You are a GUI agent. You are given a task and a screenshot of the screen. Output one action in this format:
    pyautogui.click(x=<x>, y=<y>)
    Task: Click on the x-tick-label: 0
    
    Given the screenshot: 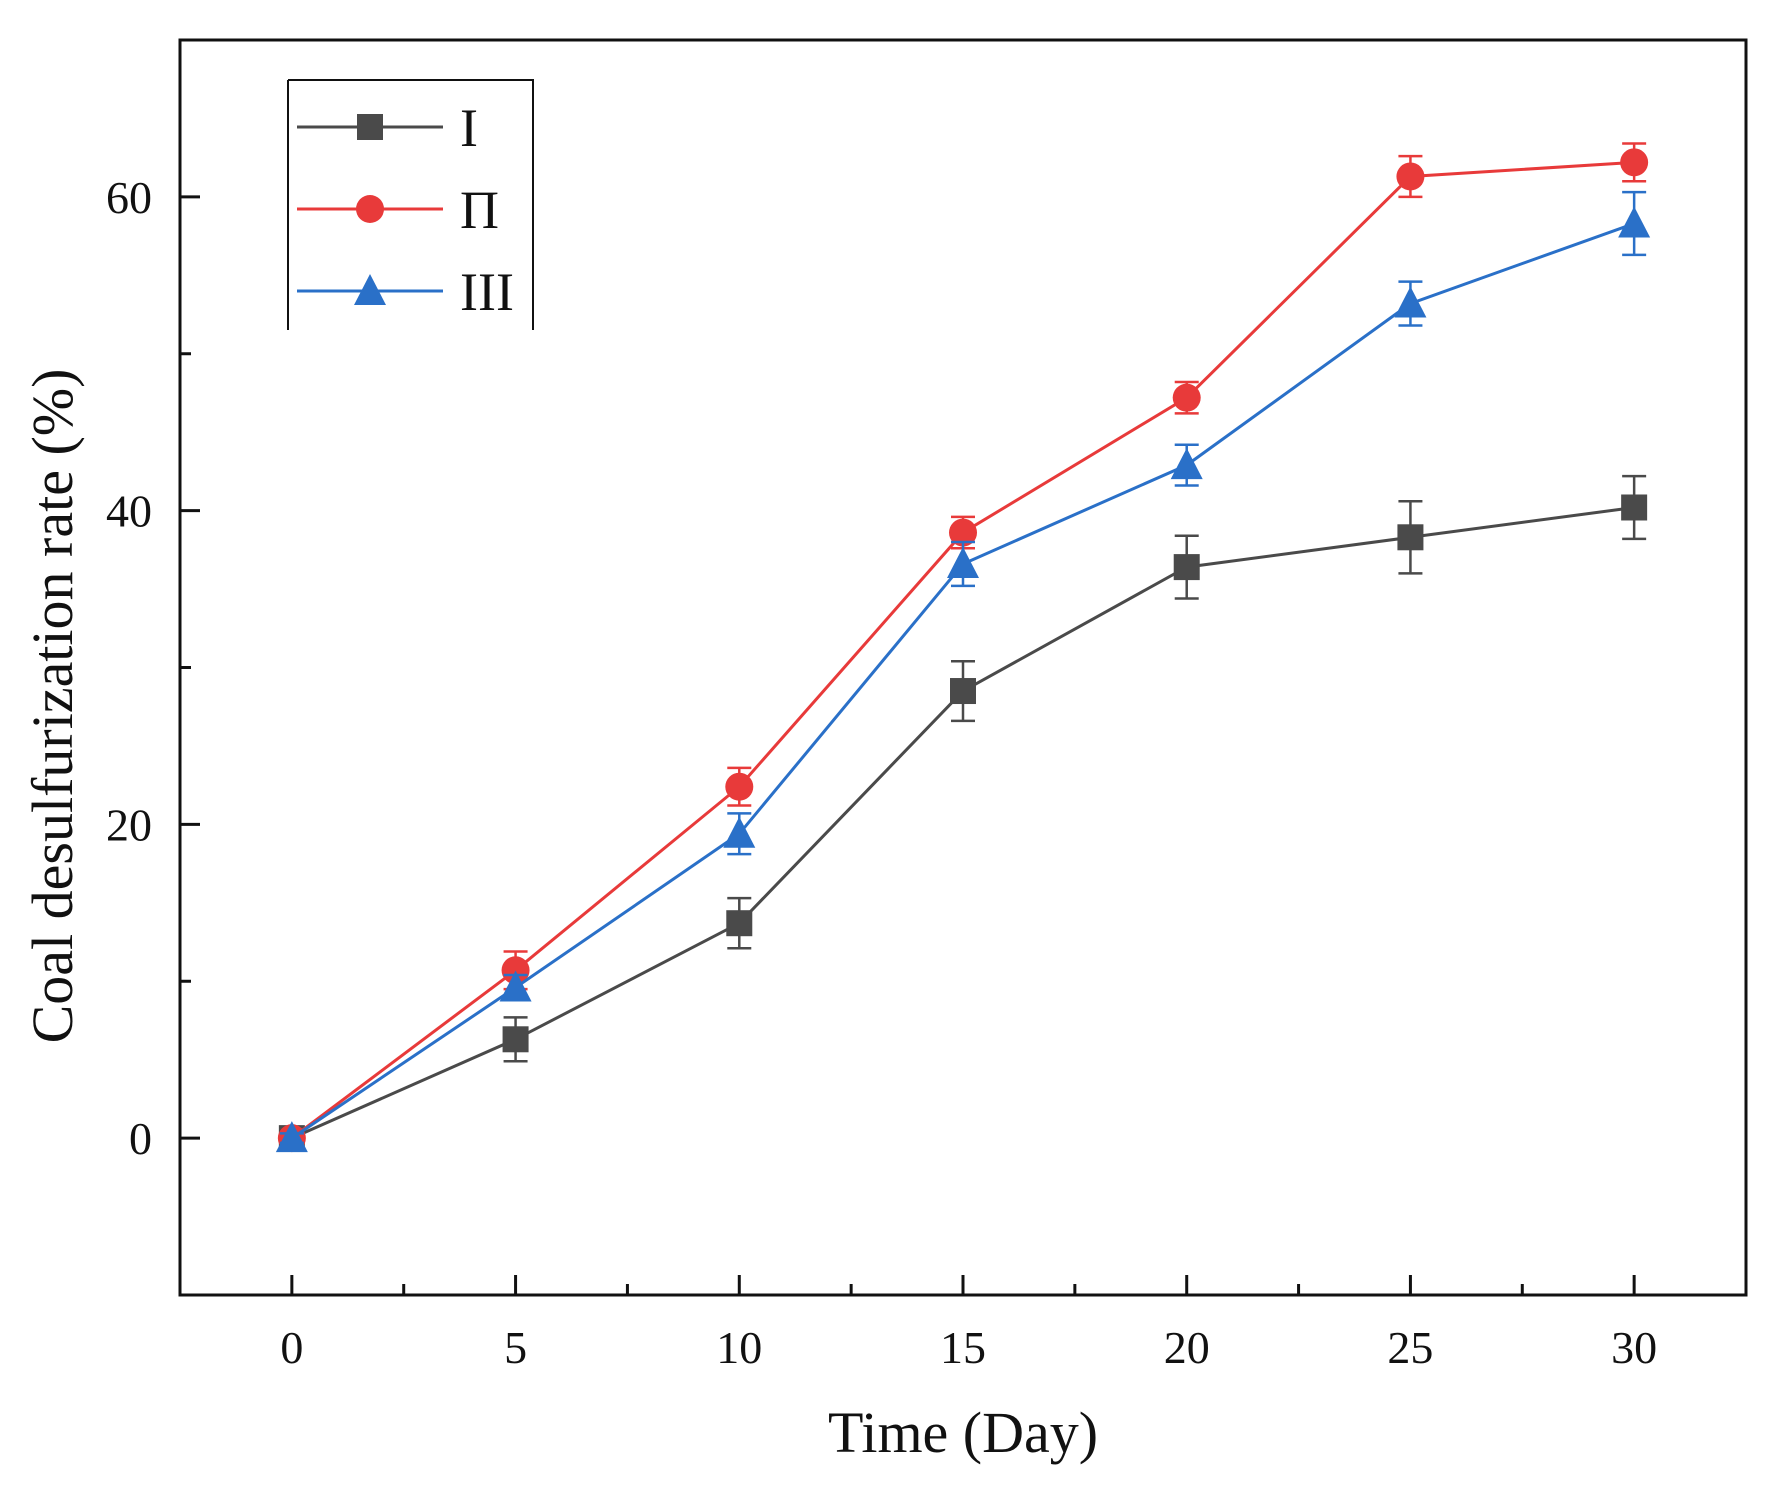 What is the action you would take?
    pyautogui.click(x=291, y=1347)
    